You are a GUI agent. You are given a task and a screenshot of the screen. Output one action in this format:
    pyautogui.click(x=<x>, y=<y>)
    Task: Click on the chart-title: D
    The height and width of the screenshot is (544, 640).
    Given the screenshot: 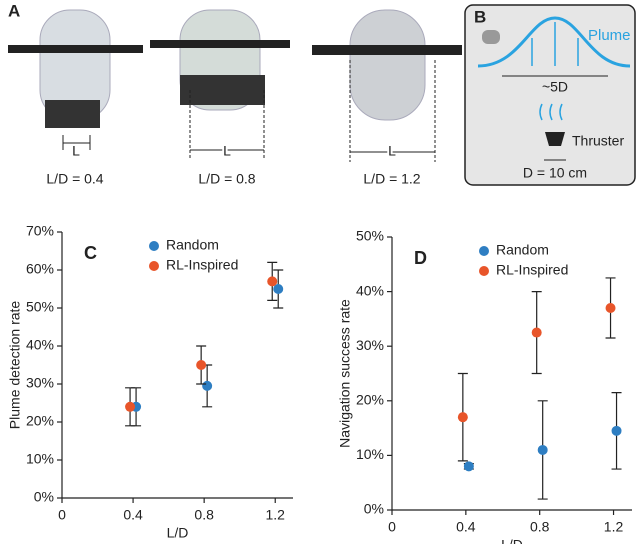 What is the action you would take?
    pyautogui.click(x=420, y=258)
    